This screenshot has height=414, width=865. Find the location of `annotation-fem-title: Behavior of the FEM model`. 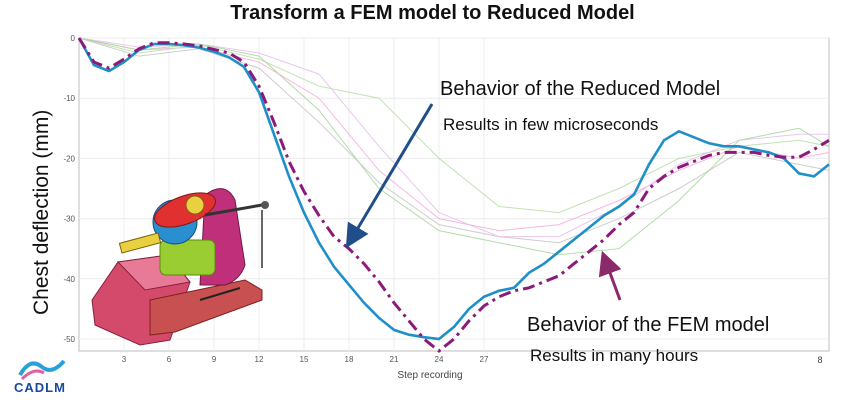

annotation-fem-title: Behavior of the FEM model is located at coordinates (648, 325).